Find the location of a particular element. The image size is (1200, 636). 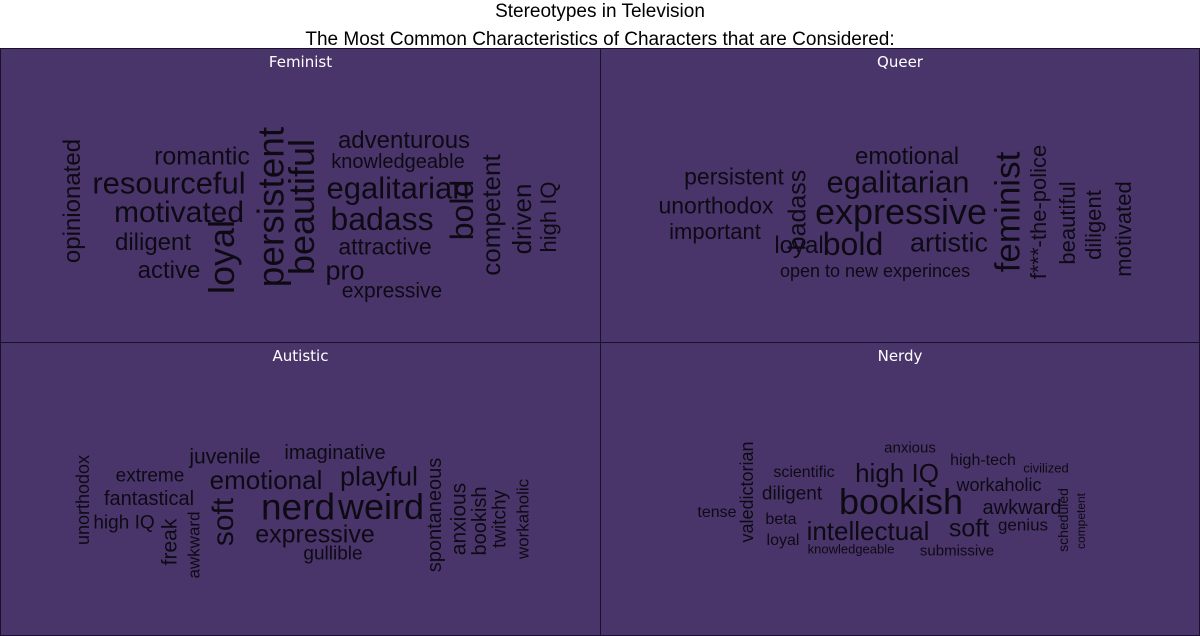

word-intellectual: intellectual is located at coordinates (868, 531).